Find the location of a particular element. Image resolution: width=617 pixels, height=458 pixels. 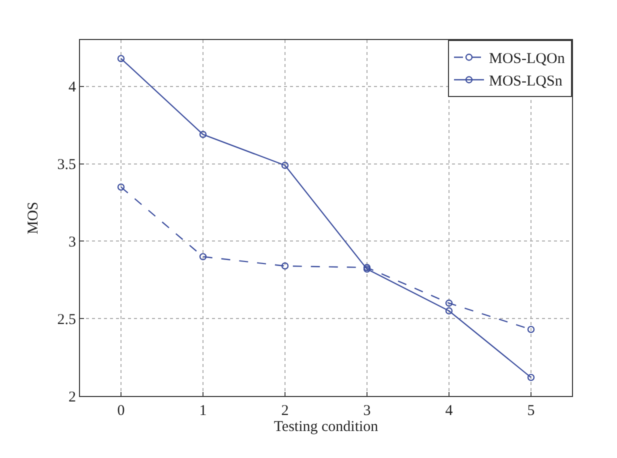

legend-label: MOS-LQOn is located at coordinates (527, 59).